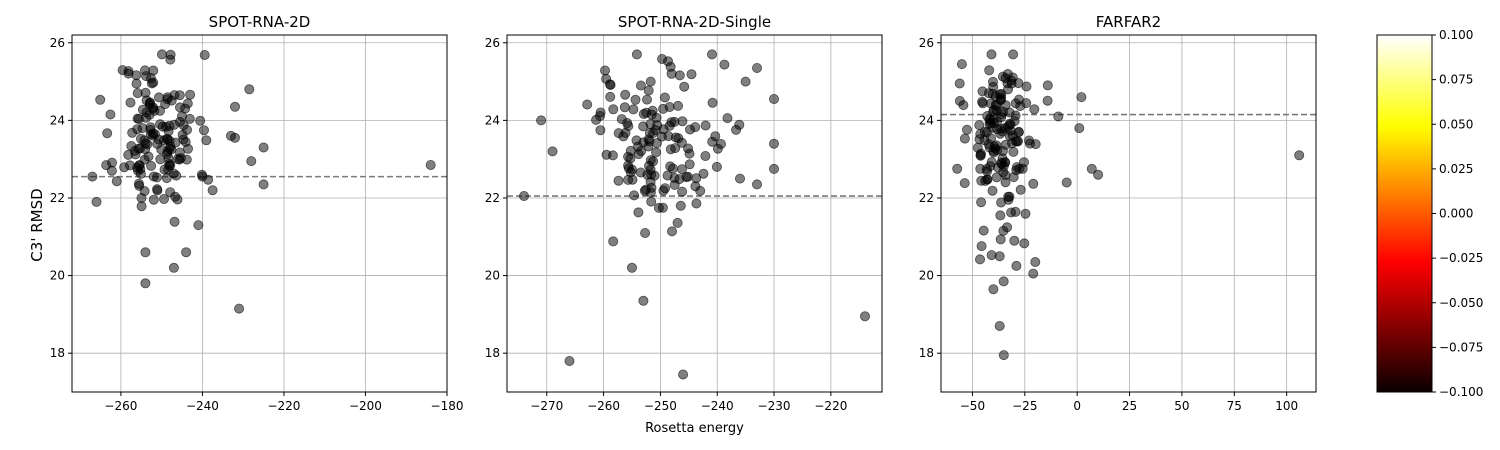 This screenshot has width=1500, height=450. Describe the element at coordinates (1129, 406) in the screenshot. I see `x-tick-label: 25` at that location.